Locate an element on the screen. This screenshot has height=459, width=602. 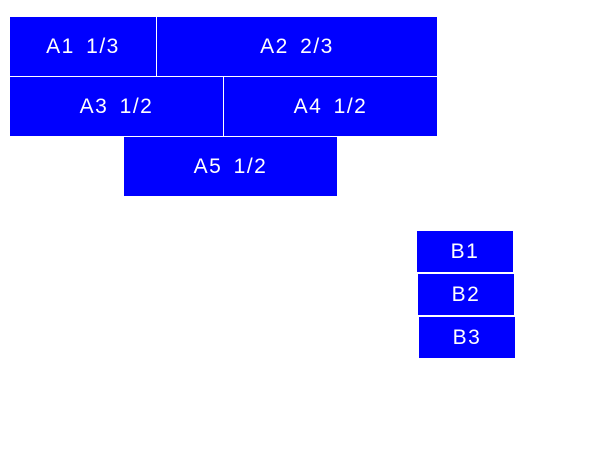
box-a1: A1 1/3 is located at coordinates (83, 46).